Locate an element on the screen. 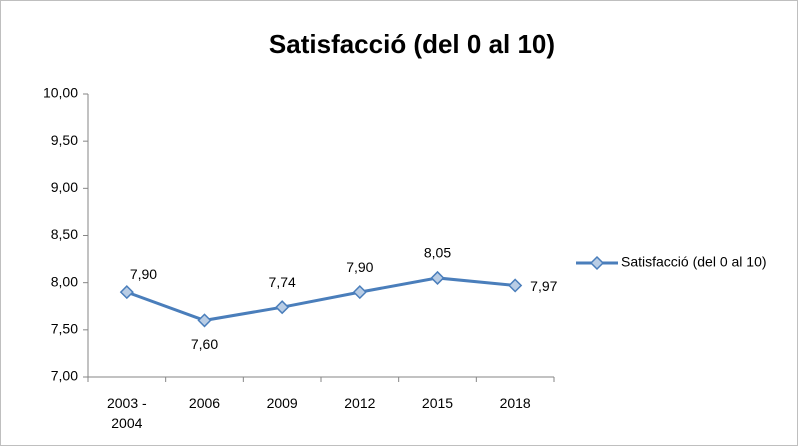 This screenshot has width=798, height=446. x-tick-label-box: 2009 is located at coordinates (282, 403).